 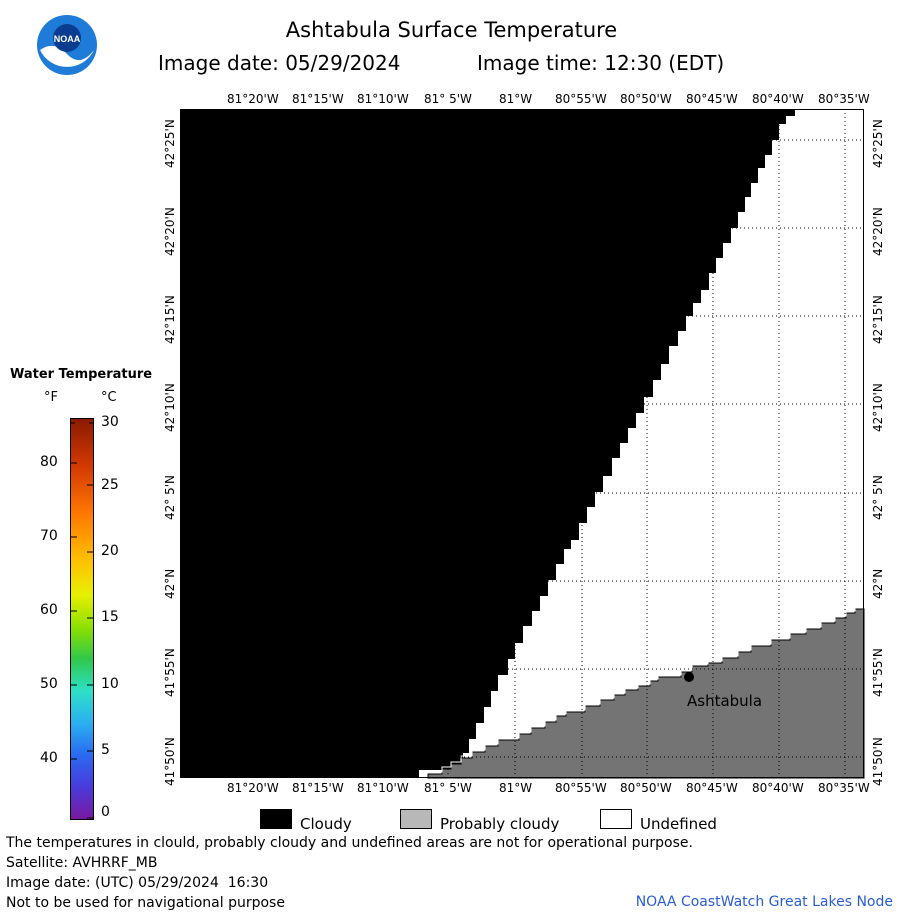 What do you see at coordinates (616, 819) in the screenshot?
I see `undefined-swatch` at bounding box center [616, 819].